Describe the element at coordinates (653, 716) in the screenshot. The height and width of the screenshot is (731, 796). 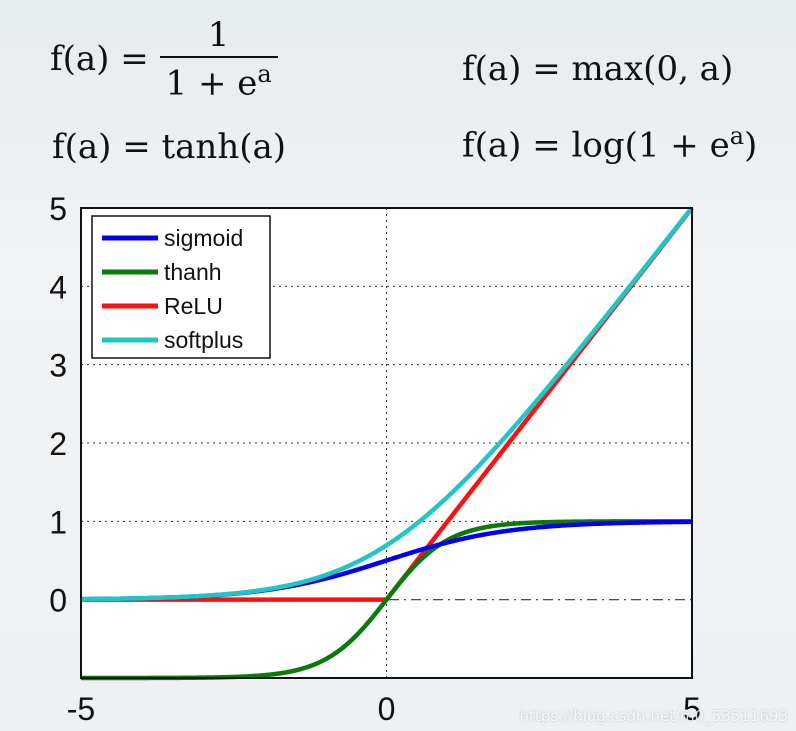
I see `watermark-text: https://blog.csdn.net/m0_53511693` at that location.